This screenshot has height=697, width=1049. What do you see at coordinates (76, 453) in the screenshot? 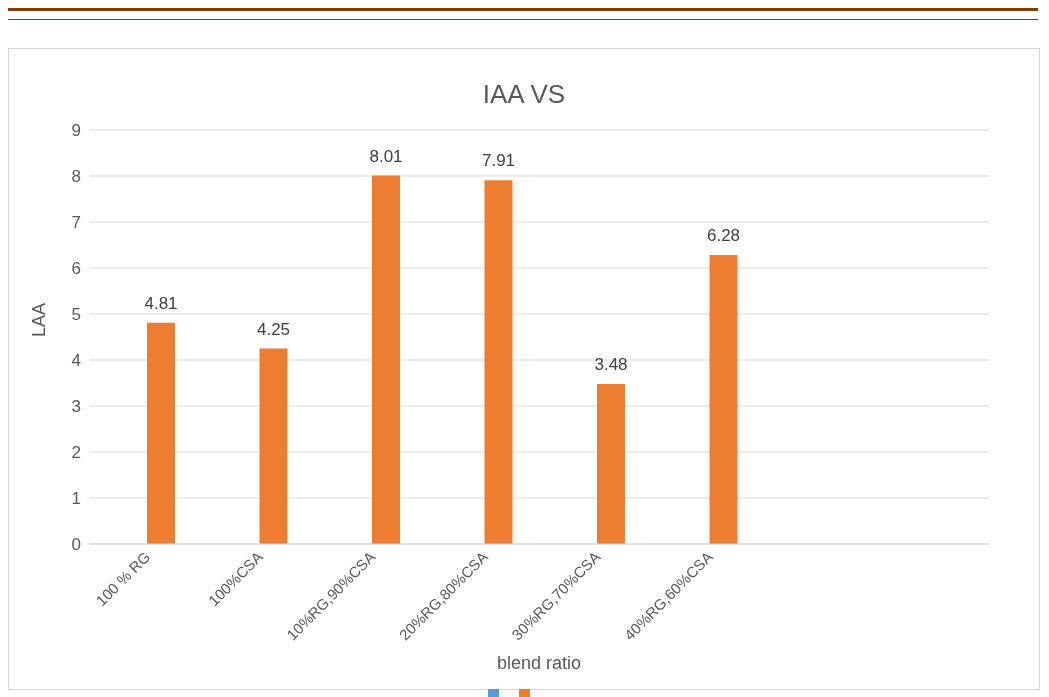
I see `y-tick-label: 2` at bounding box center [76, 453].